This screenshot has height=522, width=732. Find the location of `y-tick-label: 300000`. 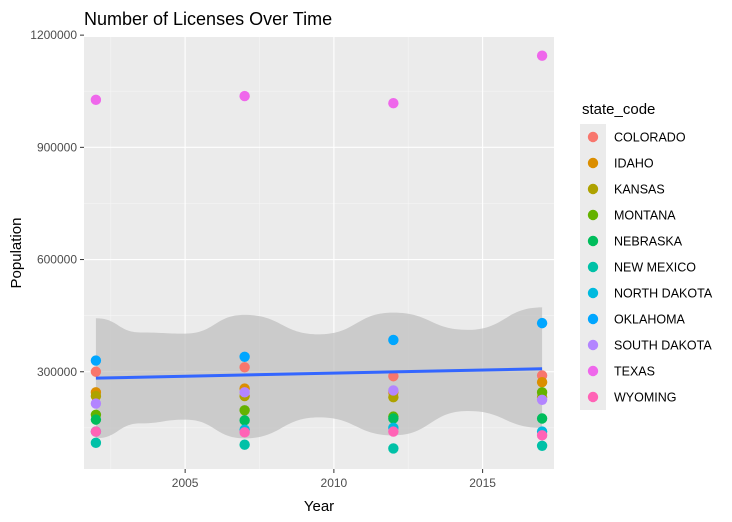

y-tick-label: 300000 is located at coordinates (57, 372).